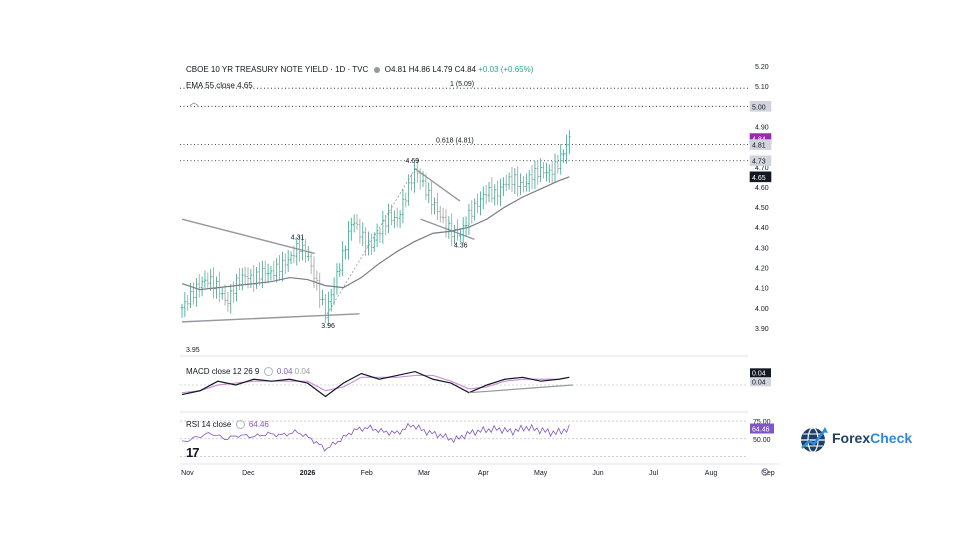 The image size is (960, 540). I want to click on x-tick-label: Sep, so click(768, 473).